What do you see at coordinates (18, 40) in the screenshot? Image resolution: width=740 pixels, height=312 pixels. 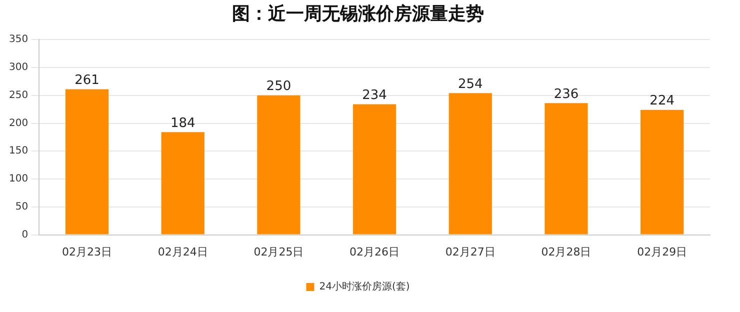 I see `y-tick-label: 350` at bounding box center [18, 40].